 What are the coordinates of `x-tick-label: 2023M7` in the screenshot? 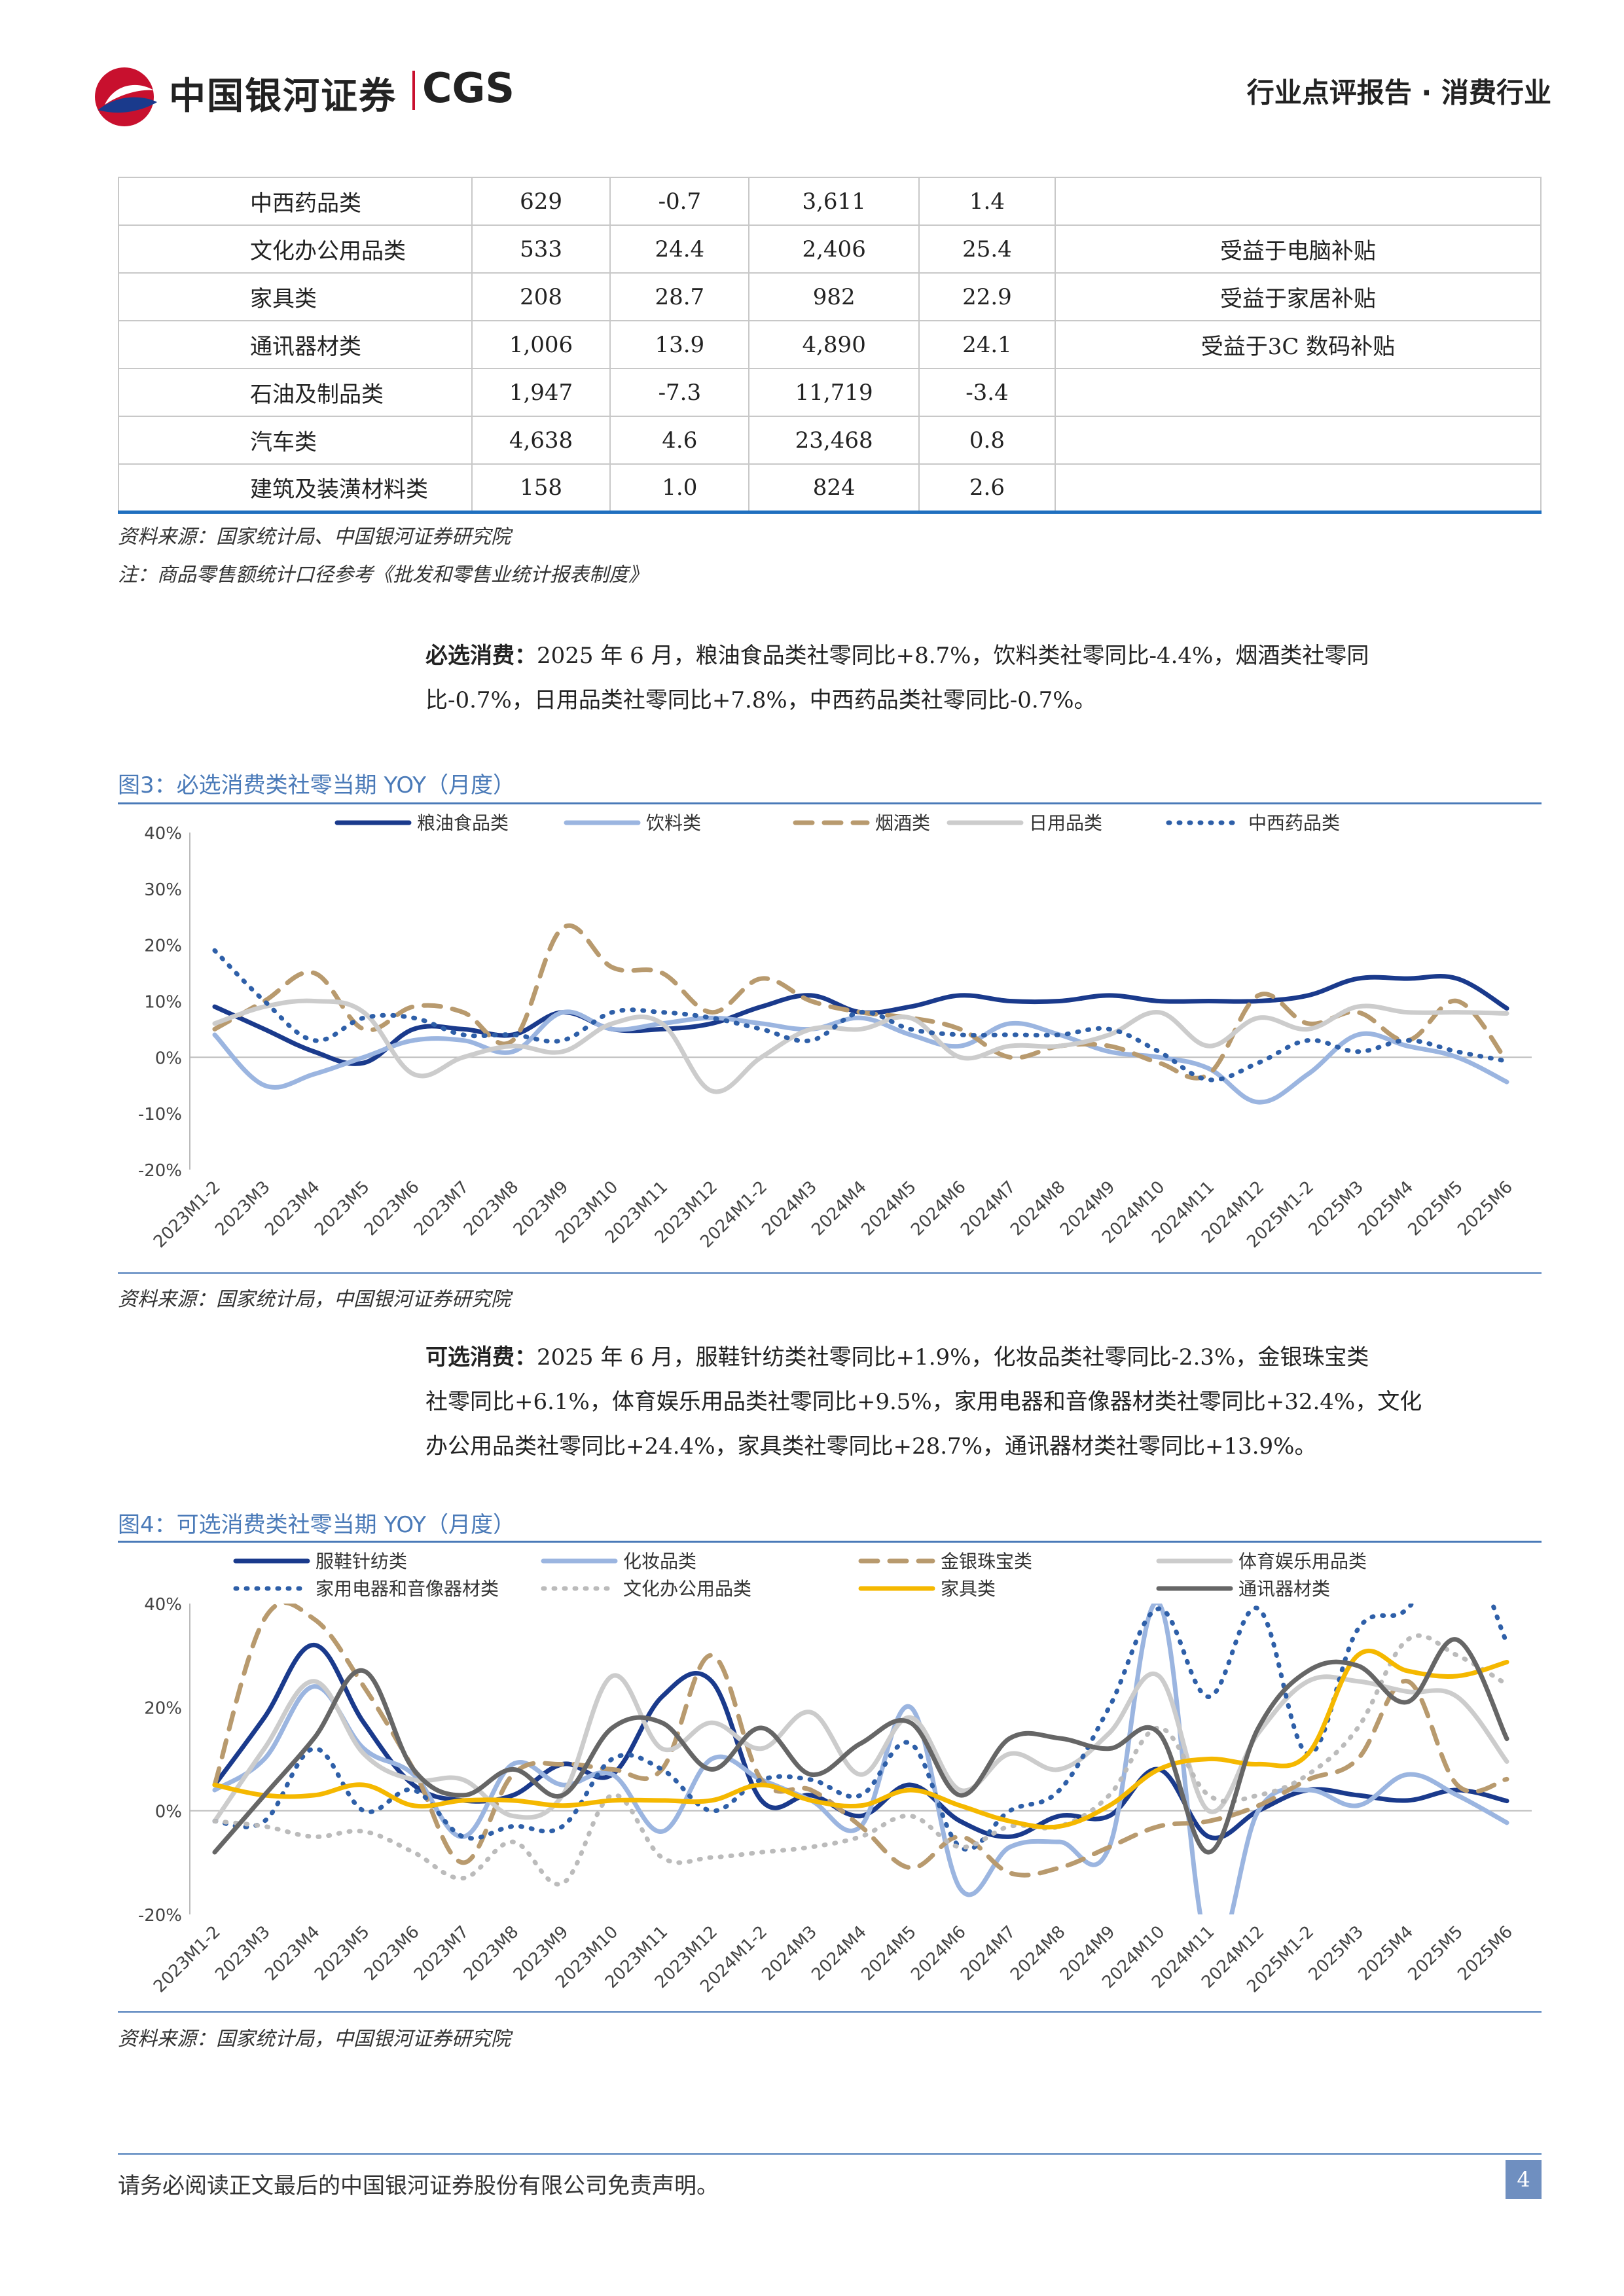 It's located at (441, 1208).